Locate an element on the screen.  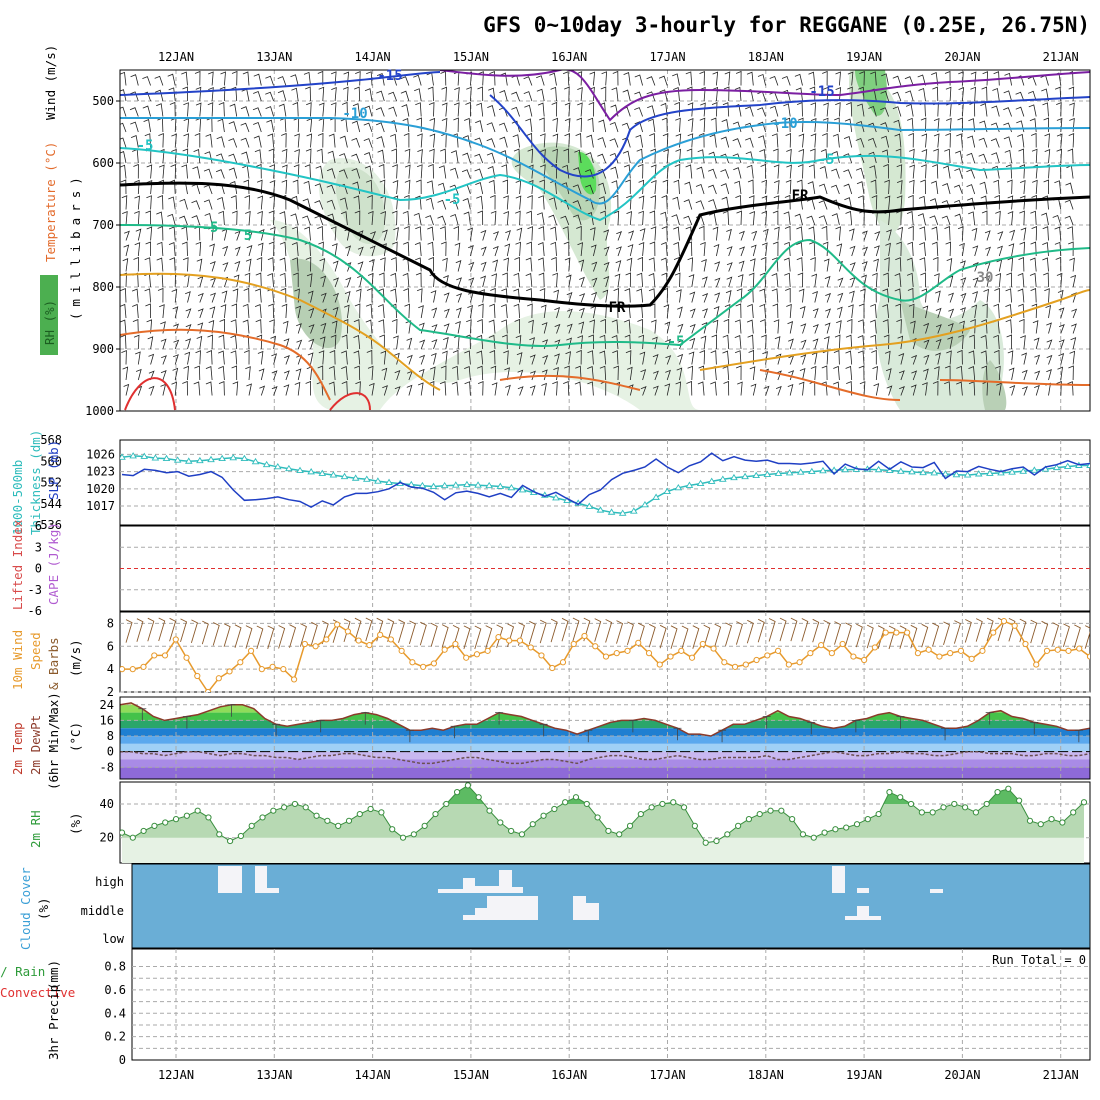
slp-tick: 1017 is located at coordinates (100, 506).